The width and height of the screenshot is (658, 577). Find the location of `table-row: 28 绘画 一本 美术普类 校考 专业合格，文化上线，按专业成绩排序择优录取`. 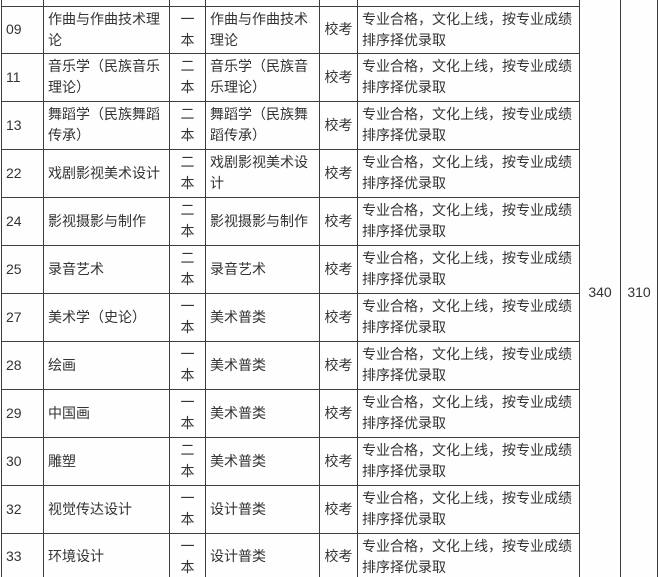

table-row: 28 绘画 一本 美术普类 校考 专业合格，文化上线，按专业成绩排序择优录取 is located at coordinates (329, 365).